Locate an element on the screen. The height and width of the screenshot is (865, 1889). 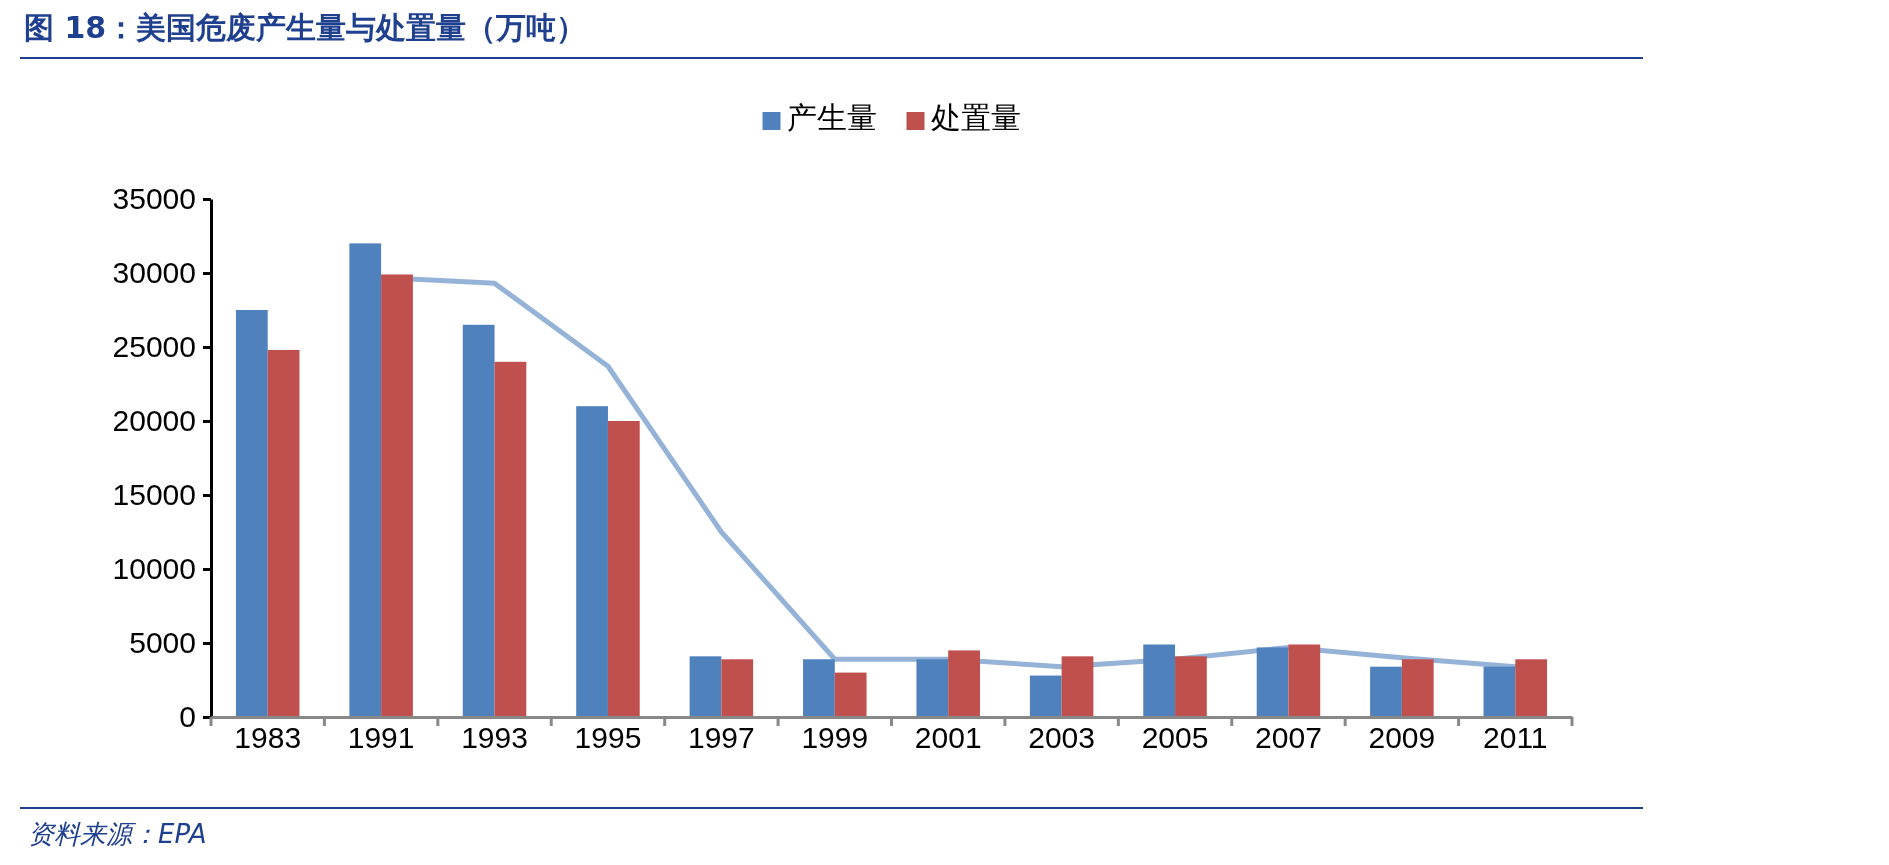
chart-title: 图 18：美国危废产生量与处置量（万吨） is located at coordinates (305, 27).